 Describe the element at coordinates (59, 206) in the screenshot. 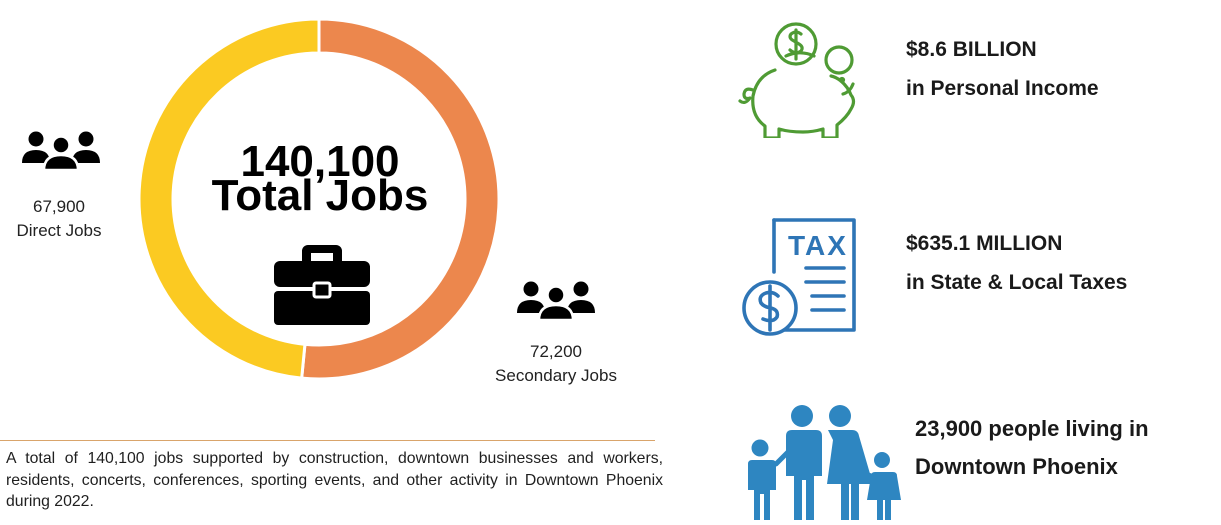

I see `direct-jobs-value: 67,900` at that location.